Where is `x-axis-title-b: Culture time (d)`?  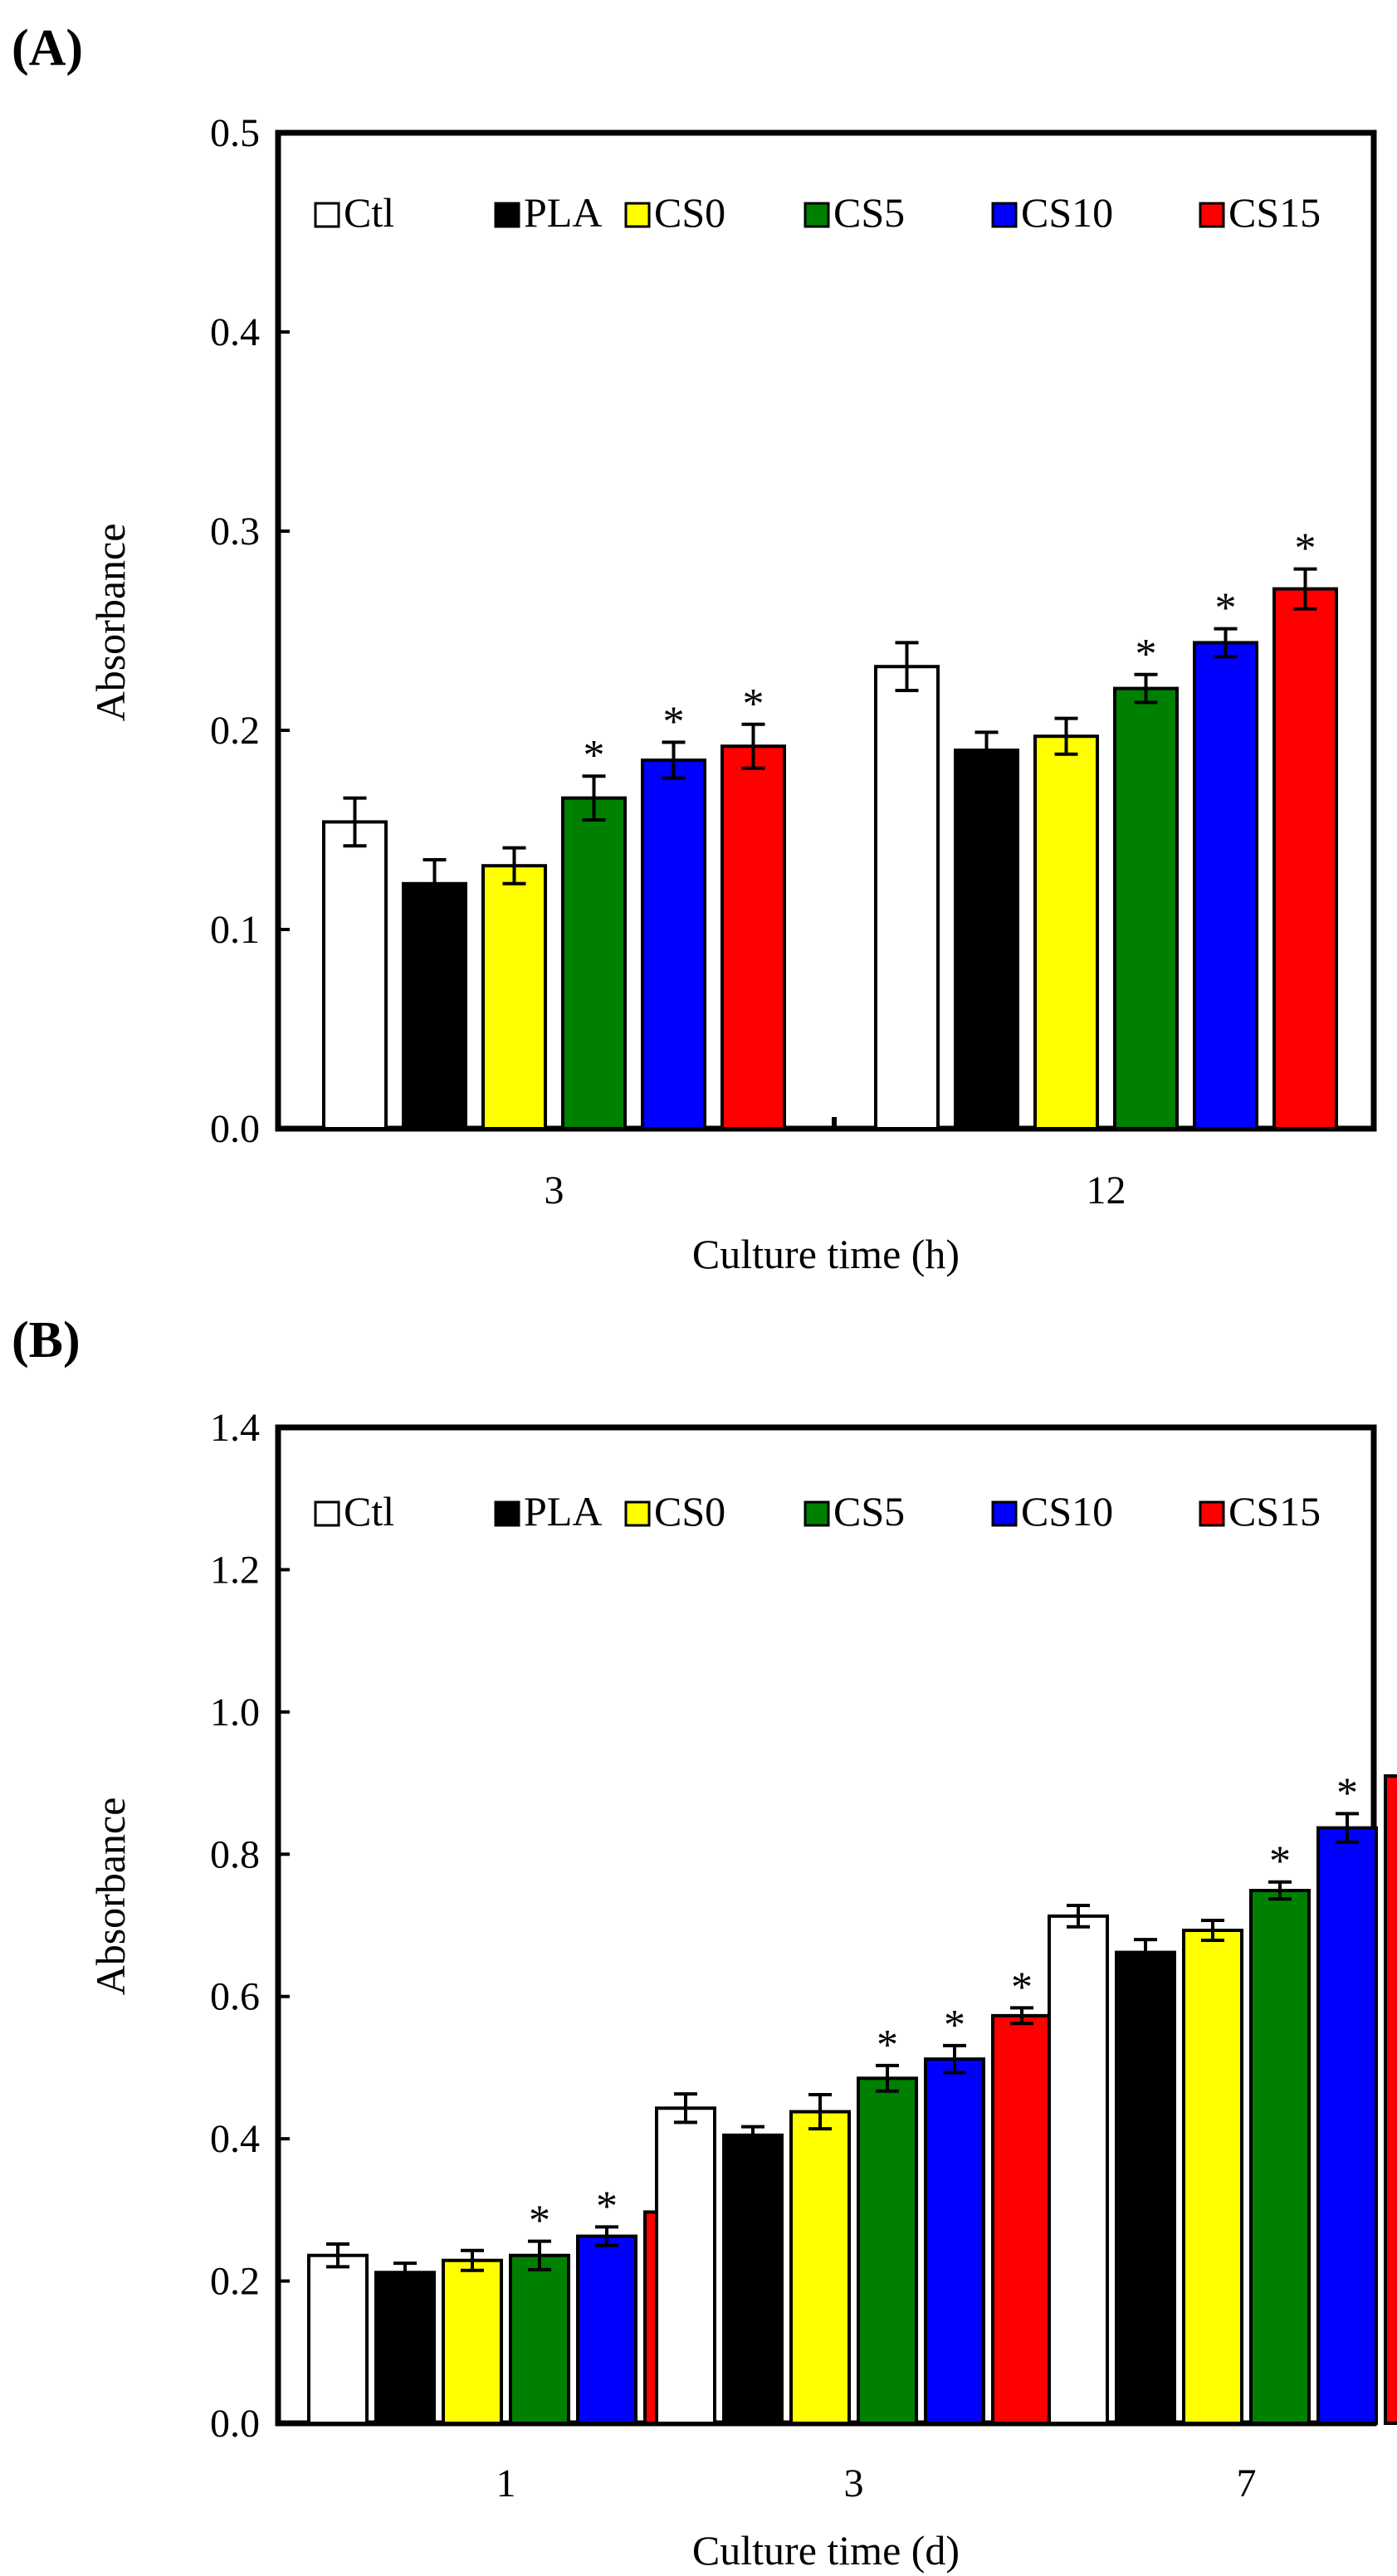
x-axis-title-b: Culture time (d) is located at coordinates (826, 2550).